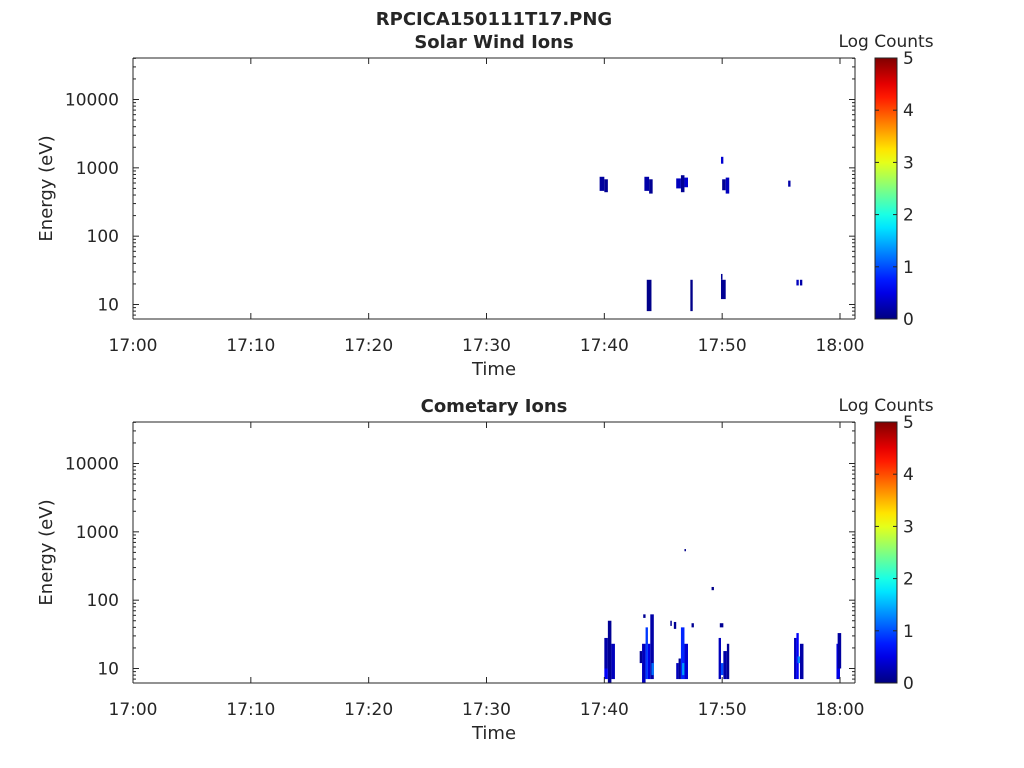  What do you see at coordinates (493, 42) in the screenshot?
I see `panel-title: Solar Wind Ions` at bounding box center [493, 42].